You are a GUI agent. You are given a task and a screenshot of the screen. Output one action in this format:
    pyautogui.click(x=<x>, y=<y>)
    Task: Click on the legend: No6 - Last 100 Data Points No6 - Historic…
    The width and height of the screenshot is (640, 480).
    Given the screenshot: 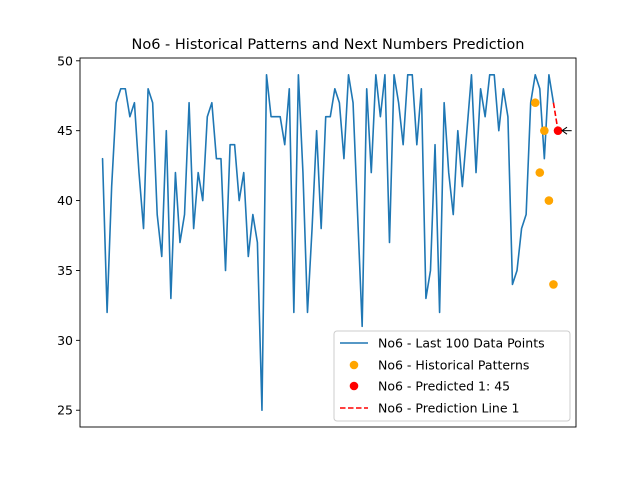 What is the action you would take?
    pyautogui.click(x=452, y=376)
    